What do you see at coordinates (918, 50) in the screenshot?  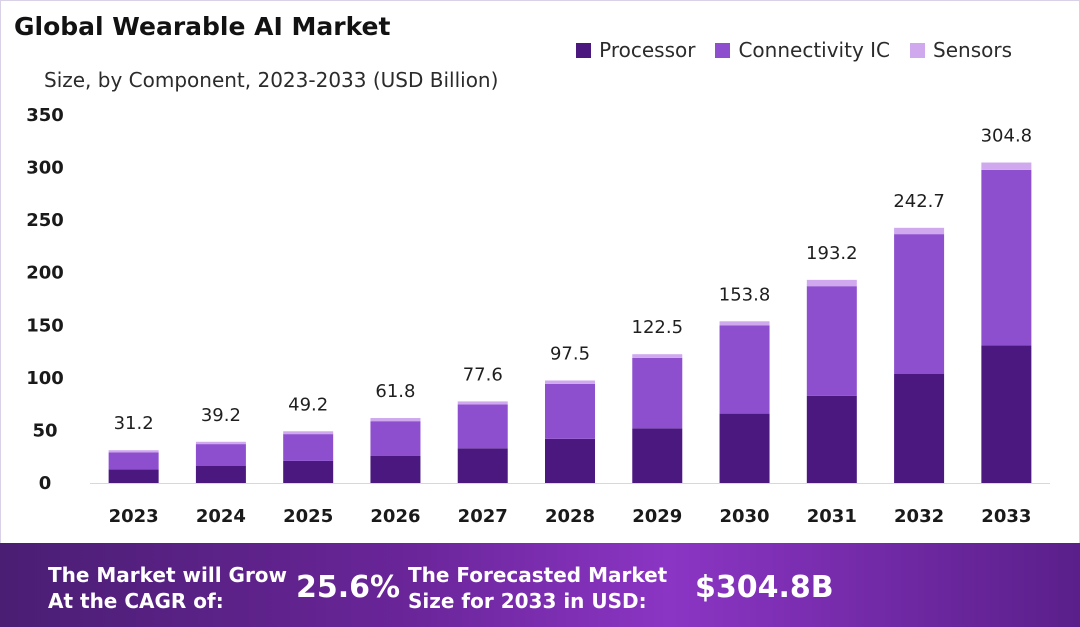 I see `legend-swatch-sensors` at bounding box center [918, 50].